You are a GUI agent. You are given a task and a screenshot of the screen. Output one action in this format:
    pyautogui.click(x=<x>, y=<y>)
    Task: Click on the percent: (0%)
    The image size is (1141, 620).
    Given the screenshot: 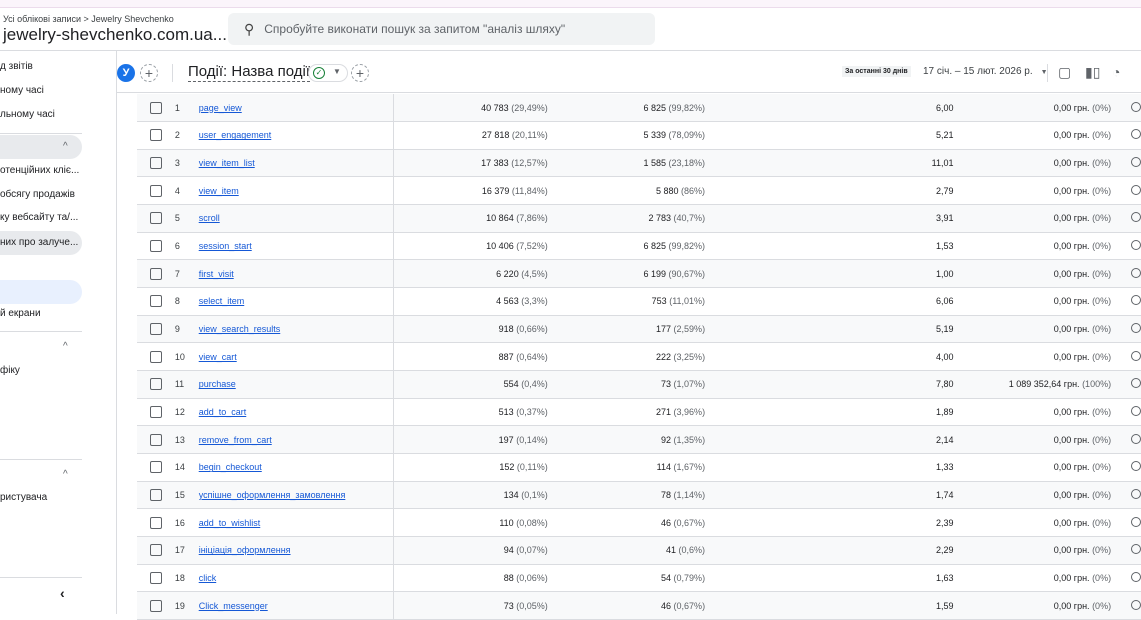 What is the action you would take?
    pyautogui.click(x=1102, y=605)
    